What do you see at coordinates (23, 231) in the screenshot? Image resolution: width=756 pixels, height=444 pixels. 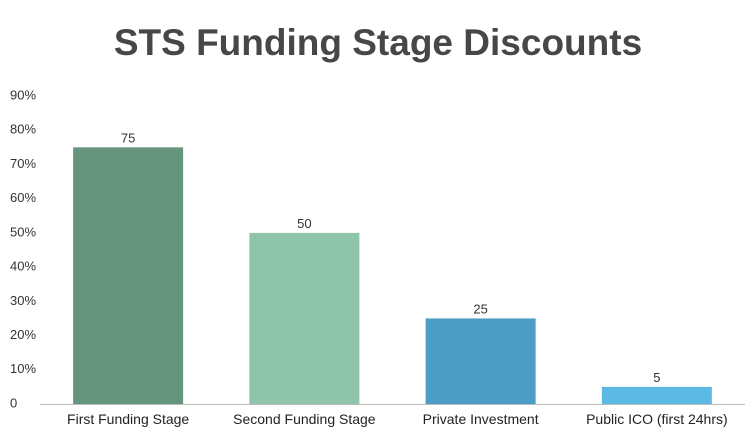 I see `y-tick-label: 50%` at bounding box center [23, 231].